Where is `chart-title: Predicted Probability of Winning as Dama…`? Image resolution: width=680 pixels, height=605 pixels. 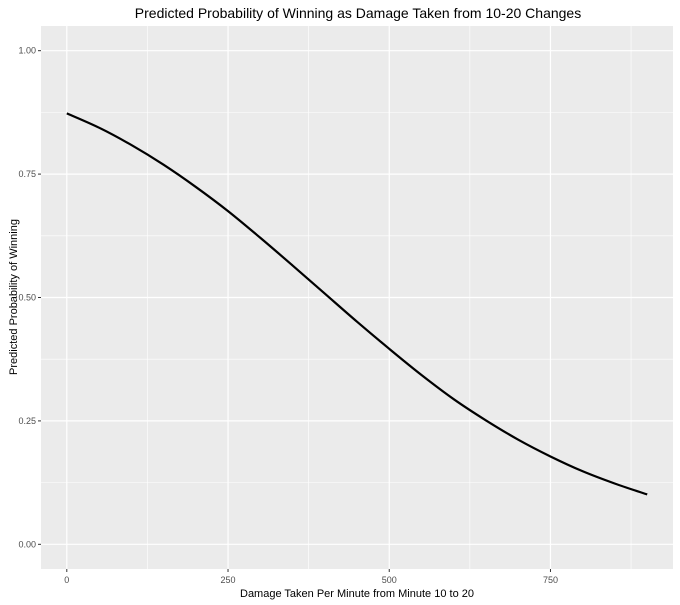
chart-title: Predicted Probability of Winning as Dama… is located at coordinates (358, 13).